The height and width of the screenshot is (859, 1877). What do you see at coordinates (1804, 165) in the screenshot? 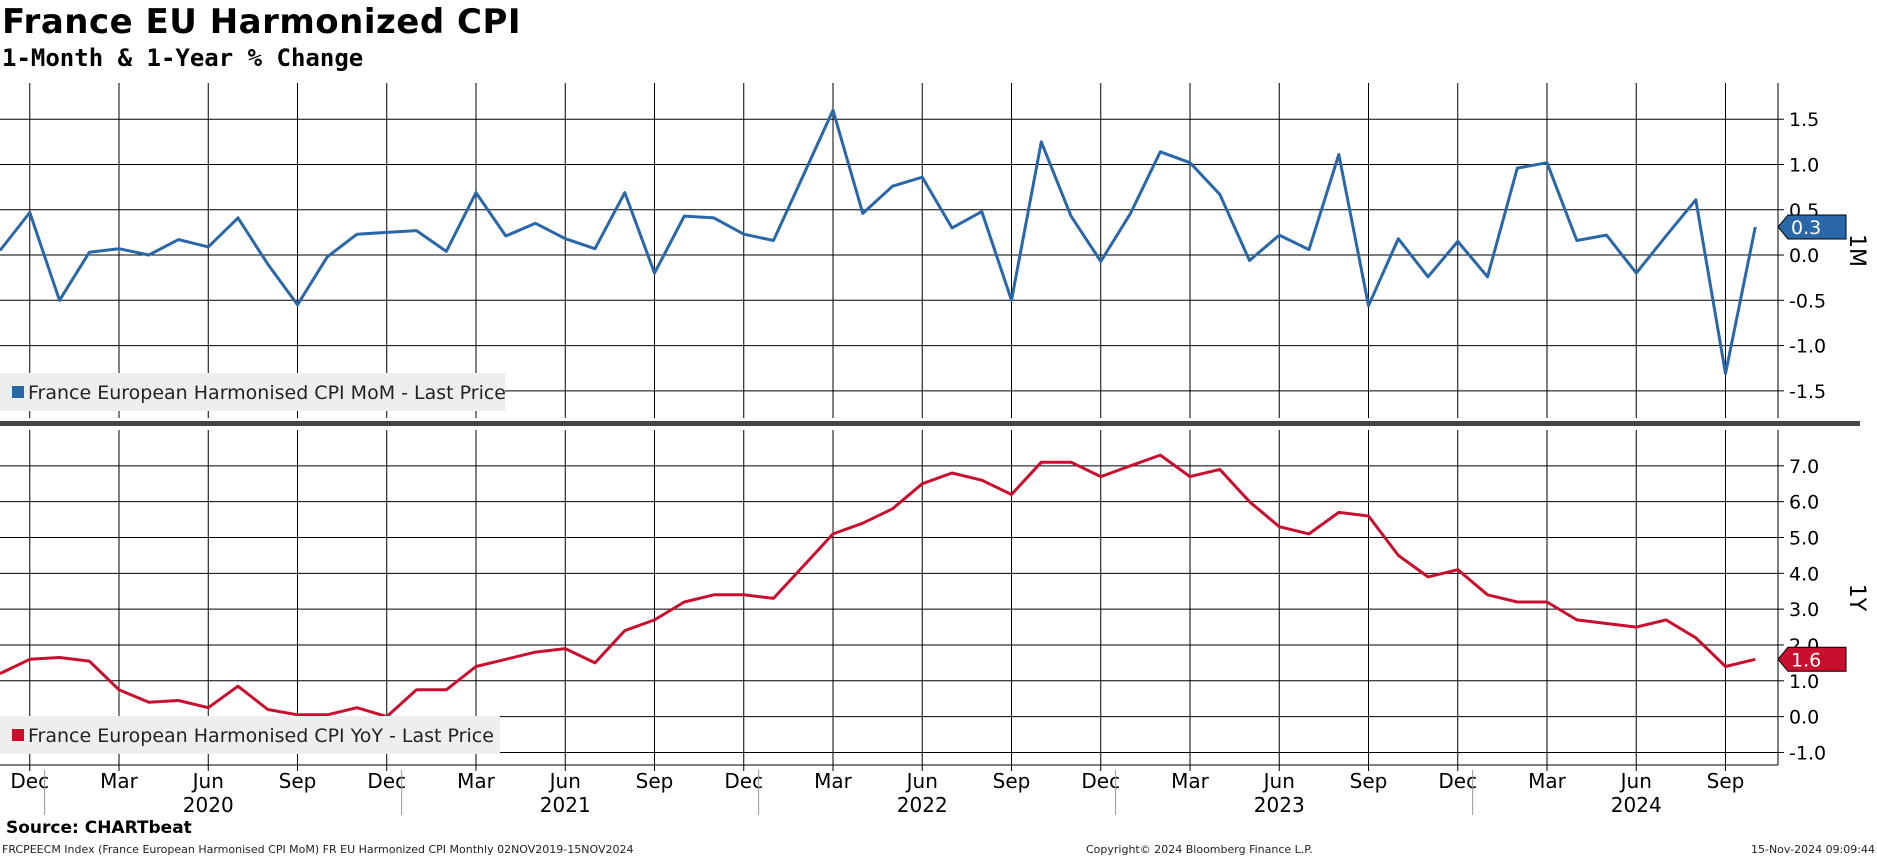
I see `mom-ytick-label: 1.0` at bounding box center [1804, 165].